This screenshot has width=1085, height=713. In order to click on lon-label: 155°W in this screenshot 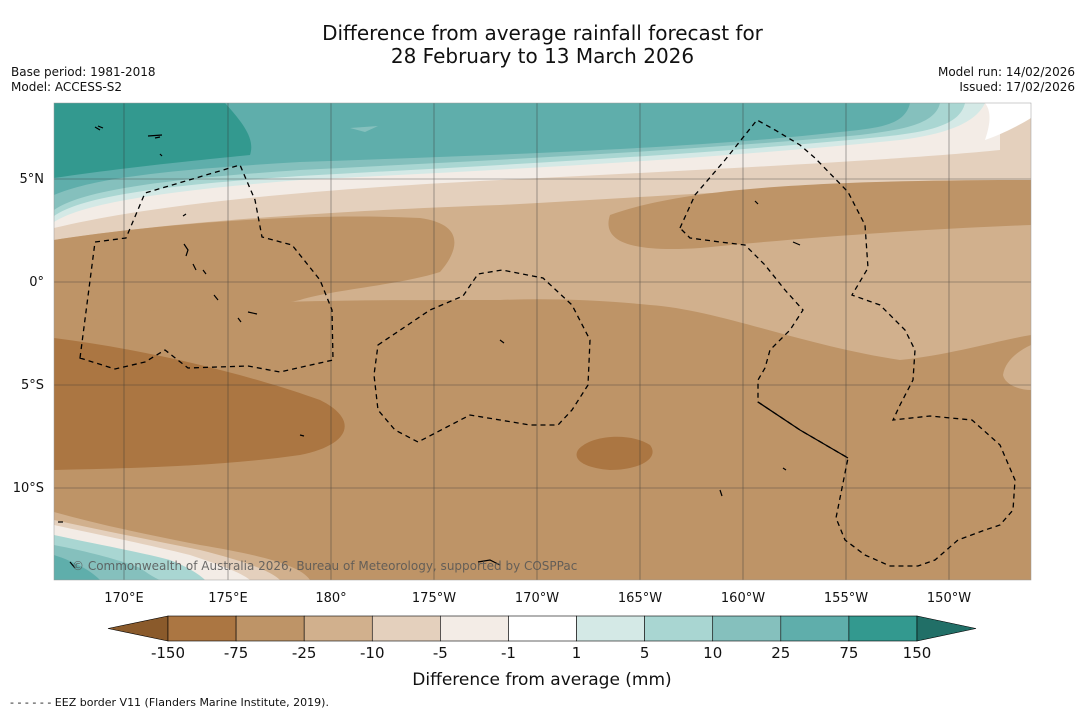, I will do `click(846, 598)`.